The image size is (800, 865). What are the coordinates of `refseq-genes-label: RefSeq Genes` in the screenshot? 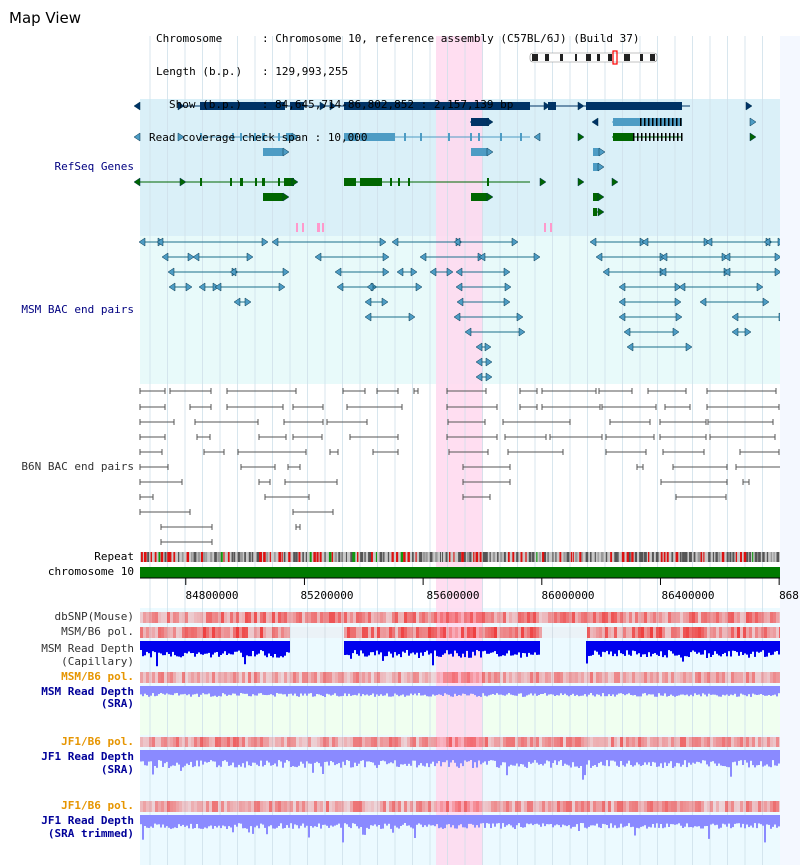 It's located at (94, 166).